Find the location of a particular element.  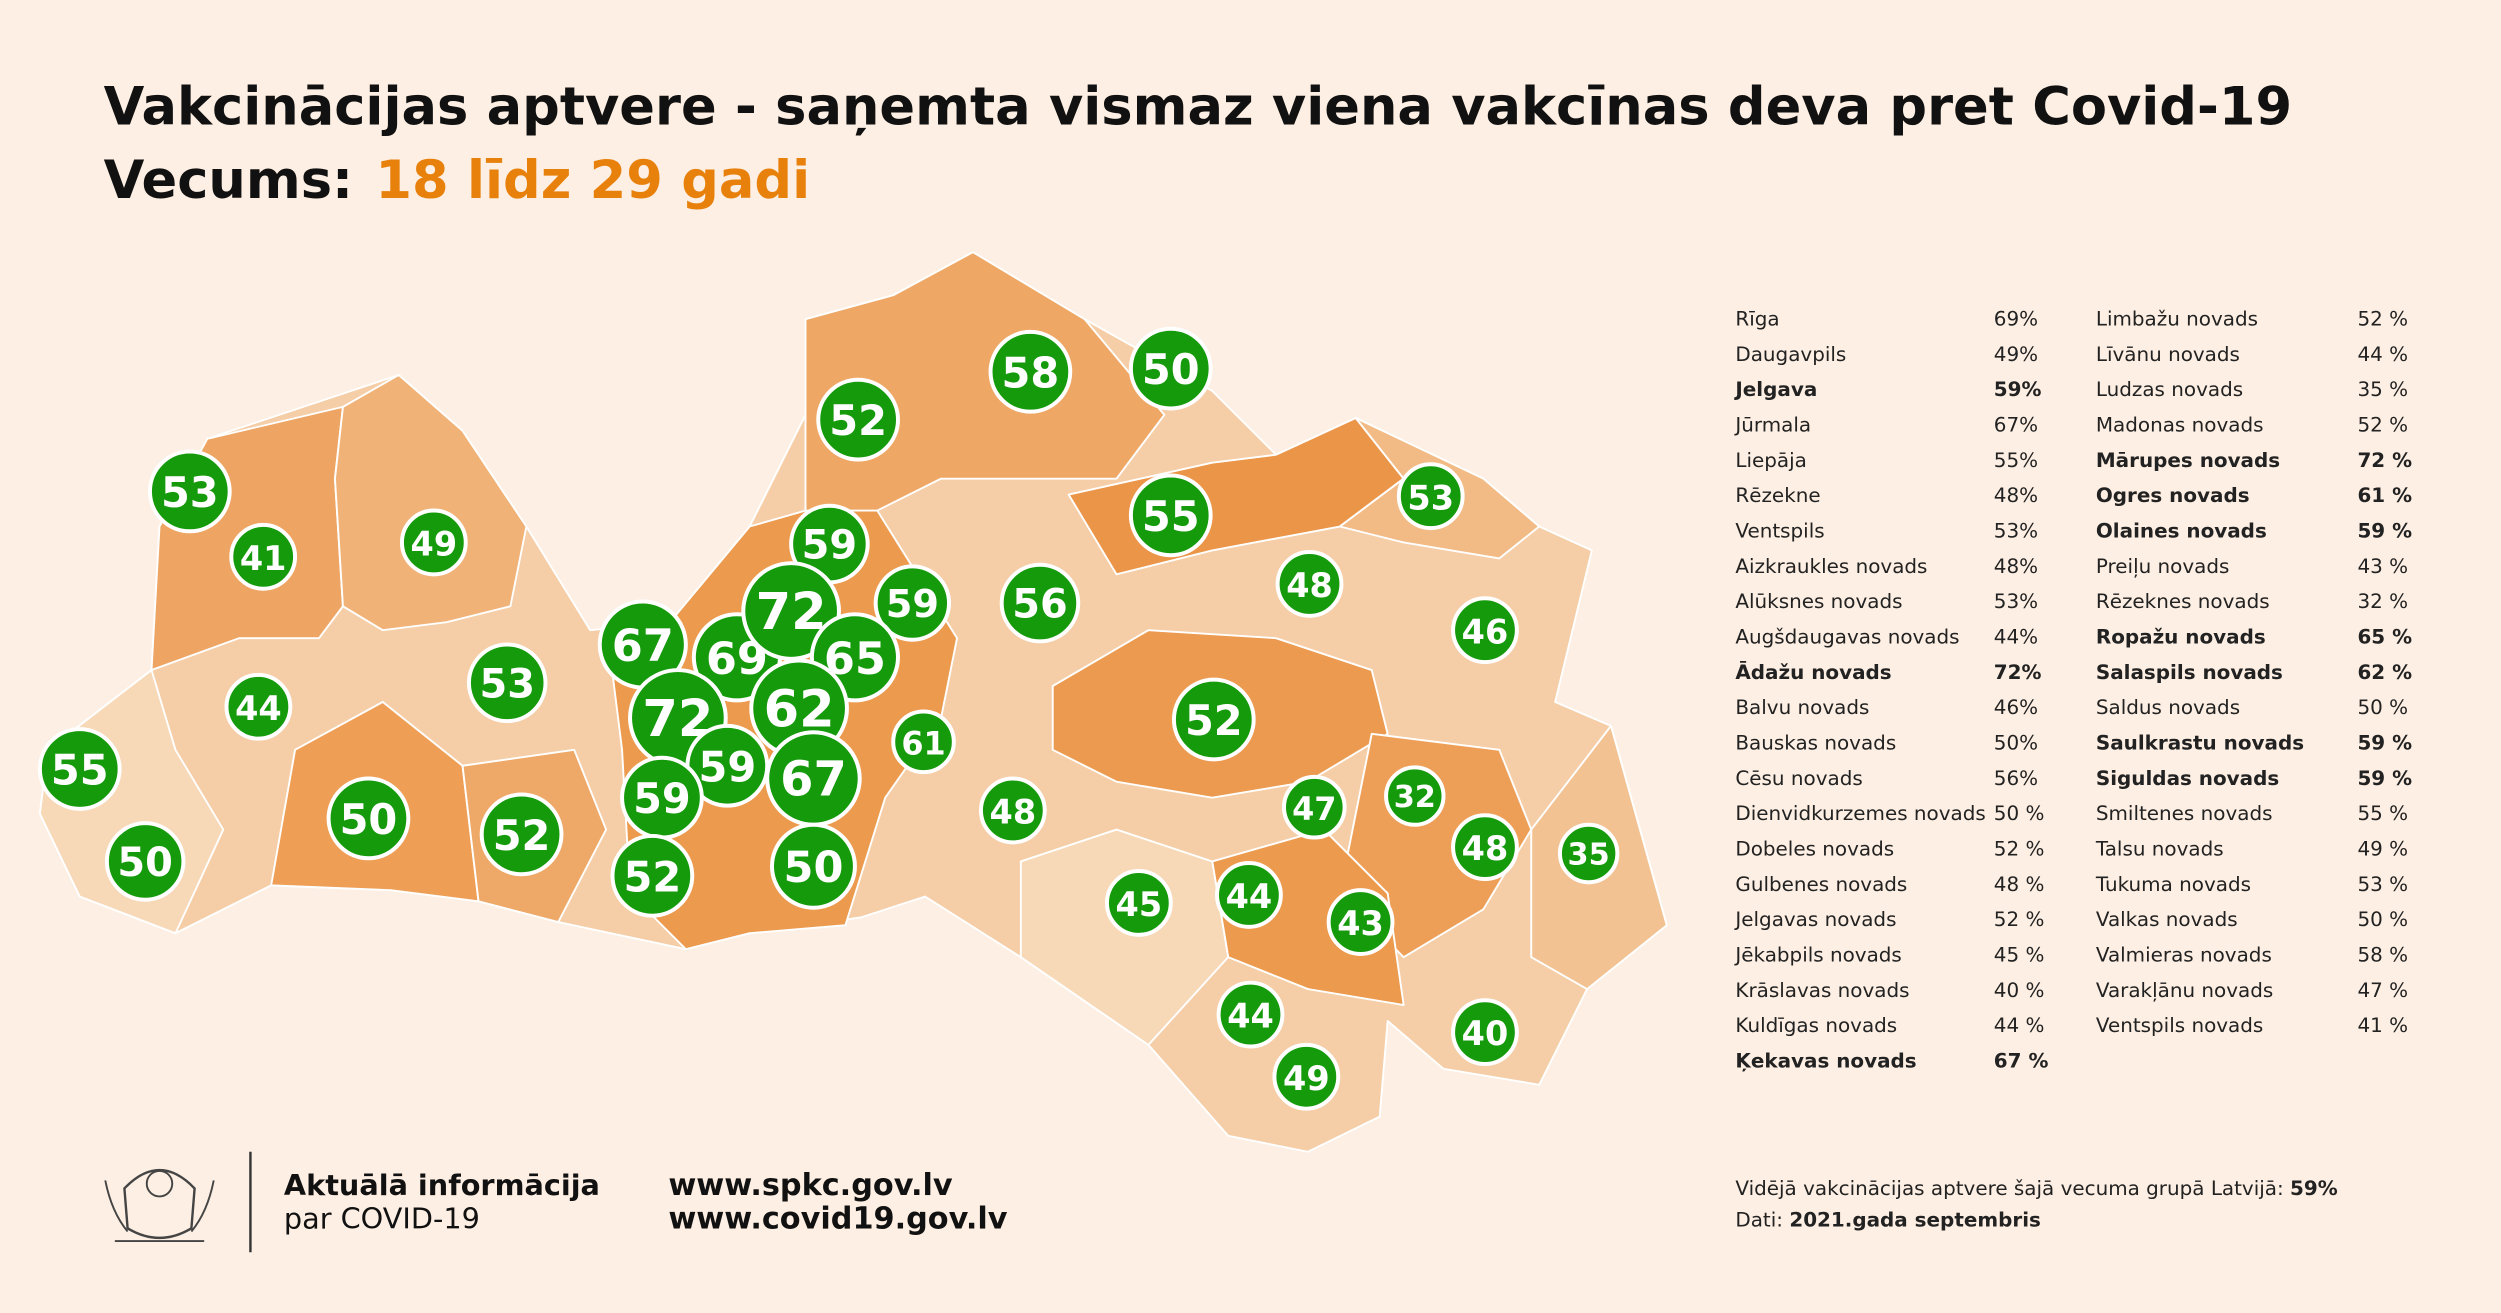

date-label: Dati: is located at coordinates (1762, 1220).